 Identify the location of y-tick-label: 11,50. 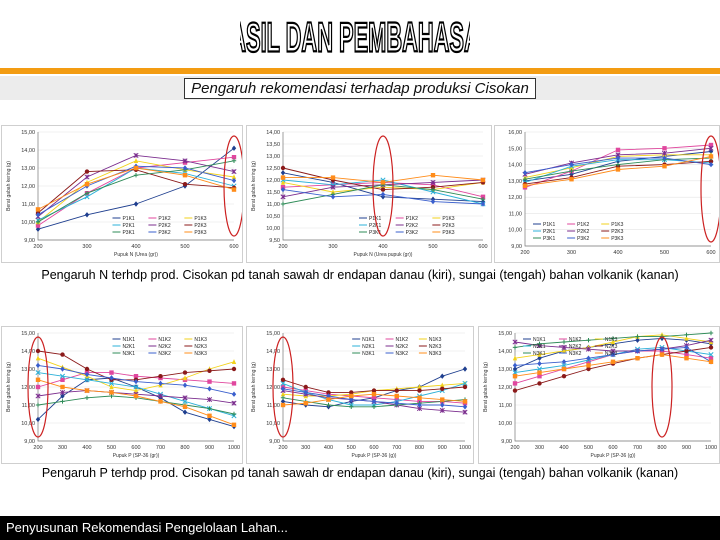
(273, 193).